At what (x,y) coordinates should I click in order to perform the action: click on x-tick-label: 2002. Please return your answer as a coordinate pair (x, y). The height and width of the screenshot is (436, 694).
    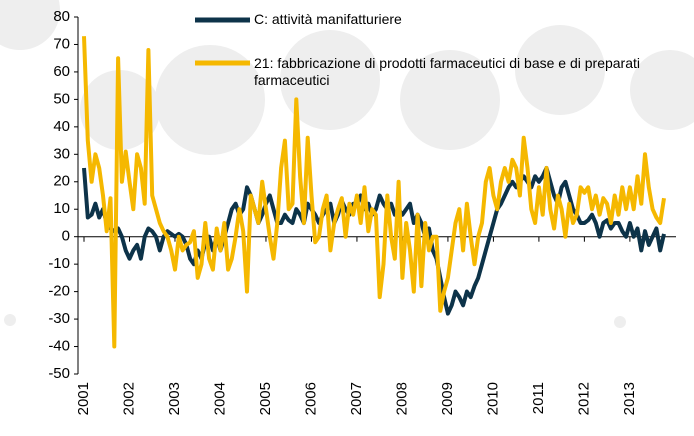
    Looking at the image, I should click on (128, 398).